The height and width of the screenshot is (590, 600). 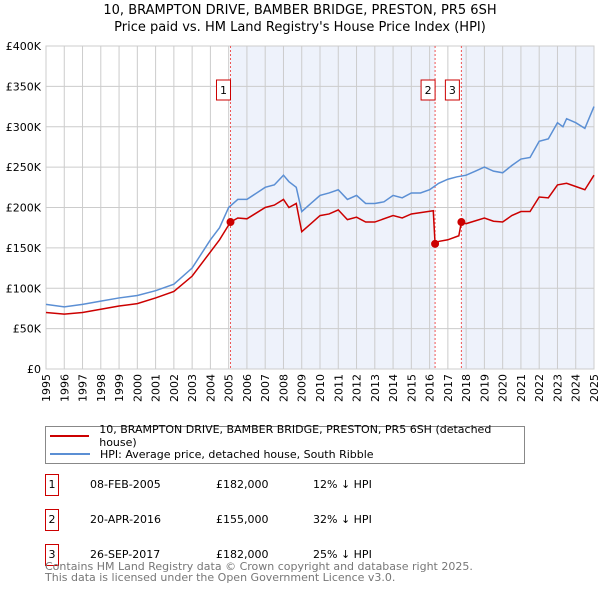 What do you see at coordinates (101, 388) in the screenshot?
I see `x-tick-label: 1998` at bounding box center [101, 388].